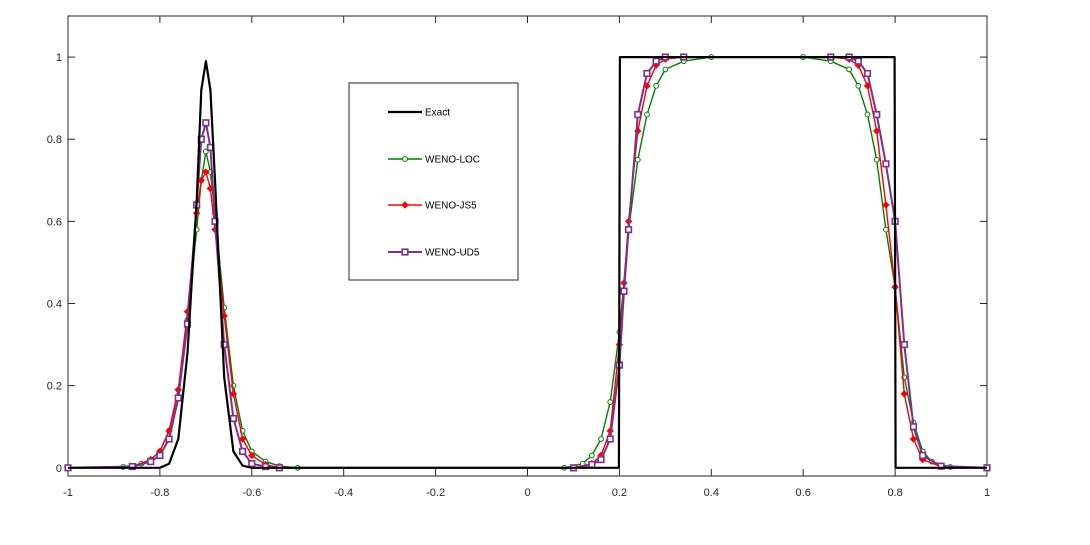  I want to click on legend-label: WENO-UD5, so click(452, 253).